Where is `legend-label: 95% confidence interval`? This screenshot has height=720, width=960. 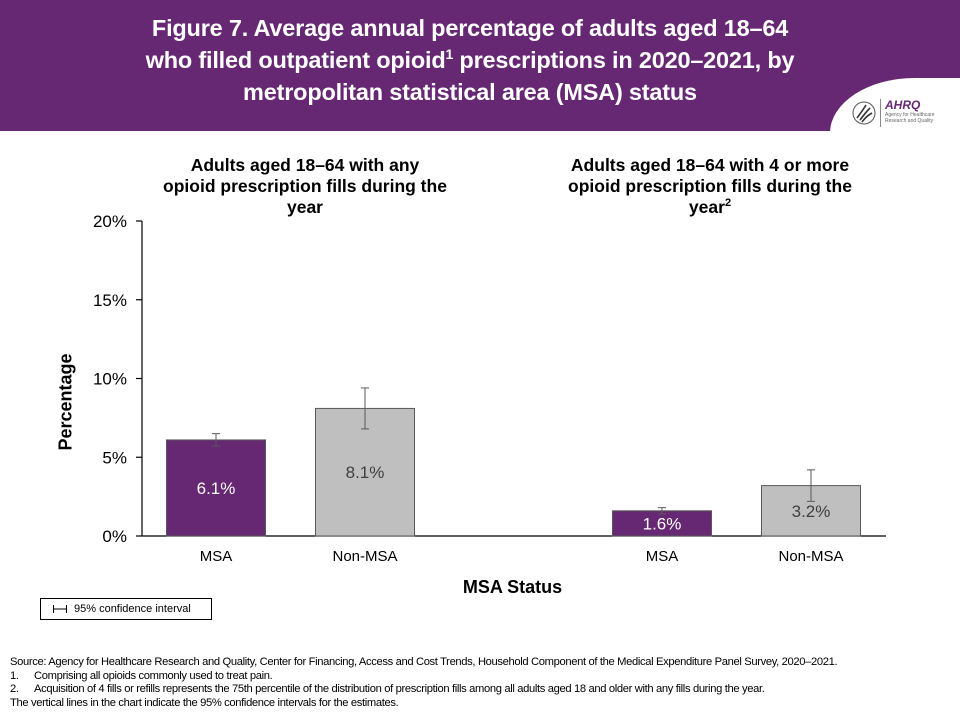 legend-label: 95% confidence interval is located at coordinates (132, 609).